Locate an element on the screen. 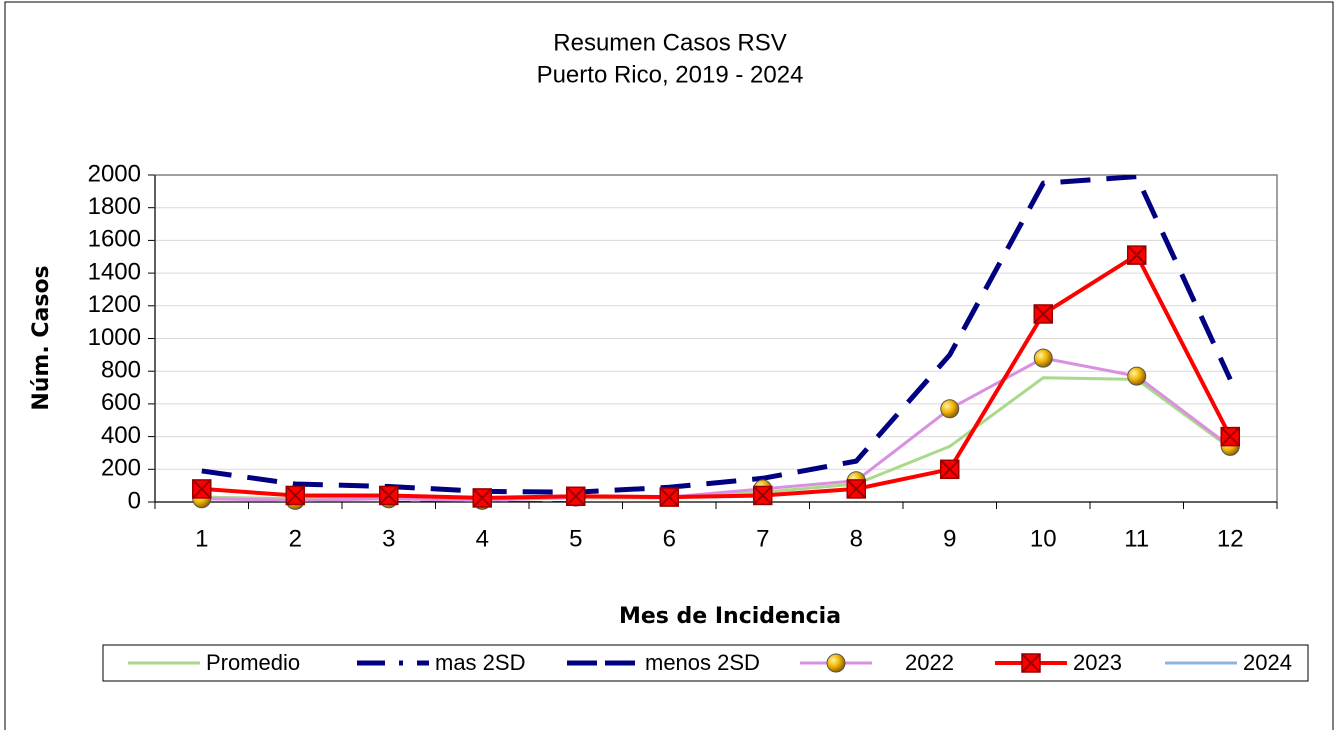 The height and width of the screenshot is (730, 1340). x-tick-label: 12 is located at coordinates (1230, 538).